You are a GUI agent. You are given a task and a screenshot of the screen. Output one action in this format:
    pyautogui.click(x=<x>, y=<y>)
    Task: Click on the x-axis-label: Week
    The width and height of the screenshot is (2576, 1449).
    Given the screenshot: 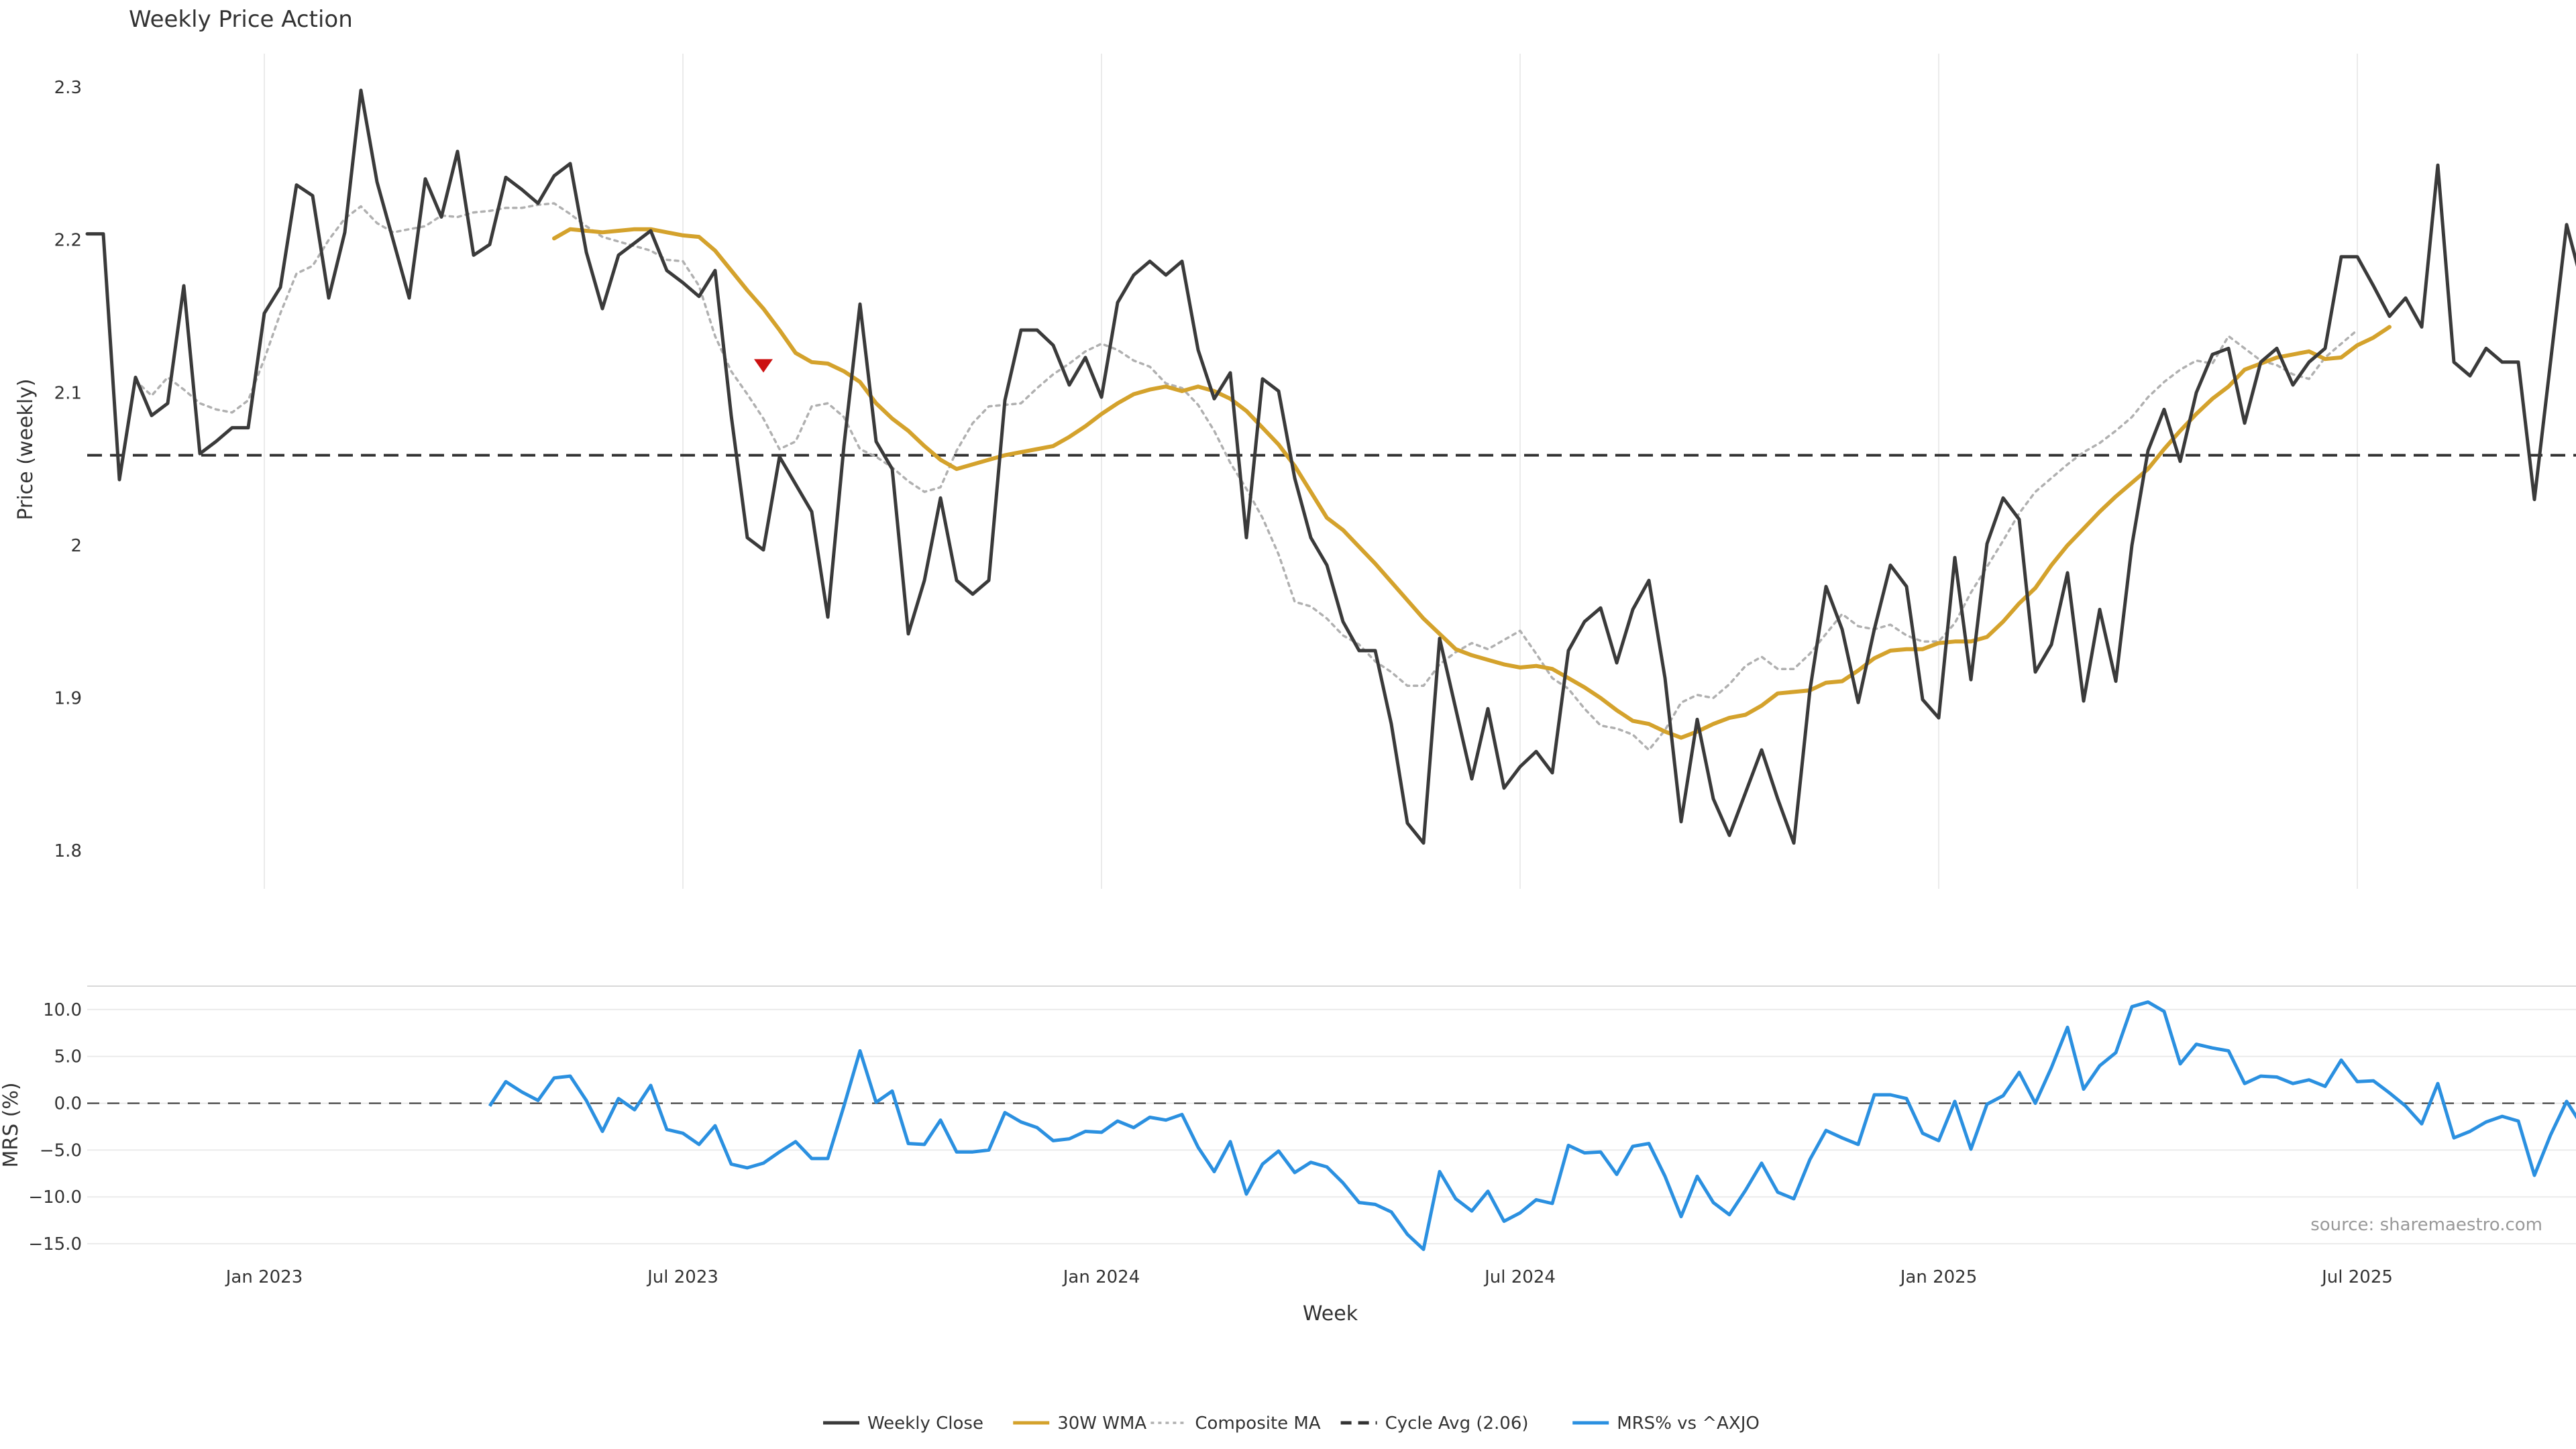 What is the action you would take?
    pyautogui.click(x=1330, y=1314)
    